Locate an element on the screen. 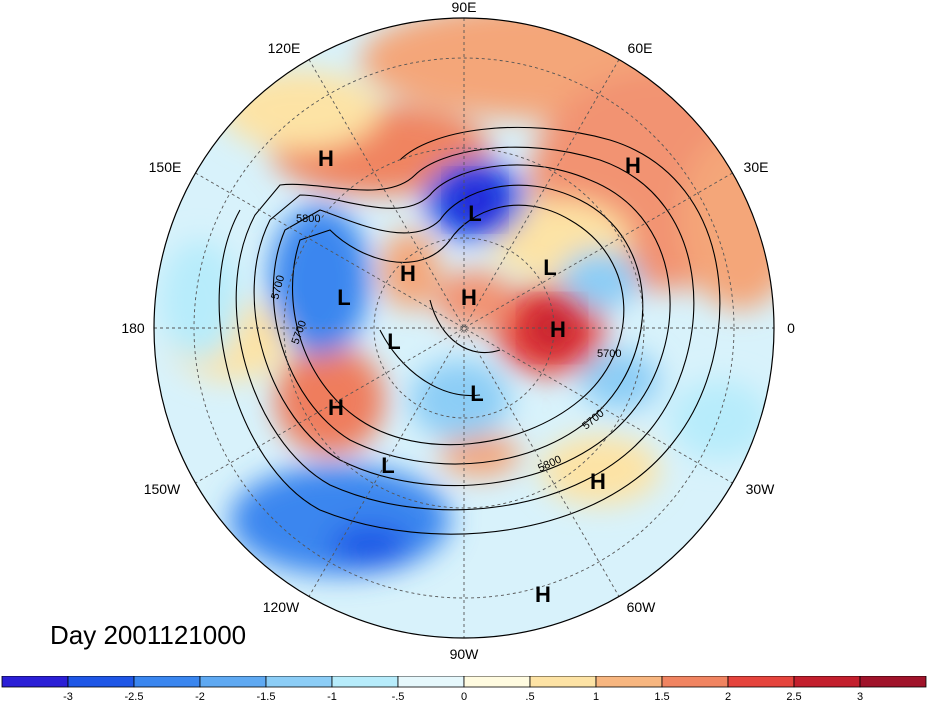  colorbar-tick-label: -.5 is located at coordinates (398, 696).